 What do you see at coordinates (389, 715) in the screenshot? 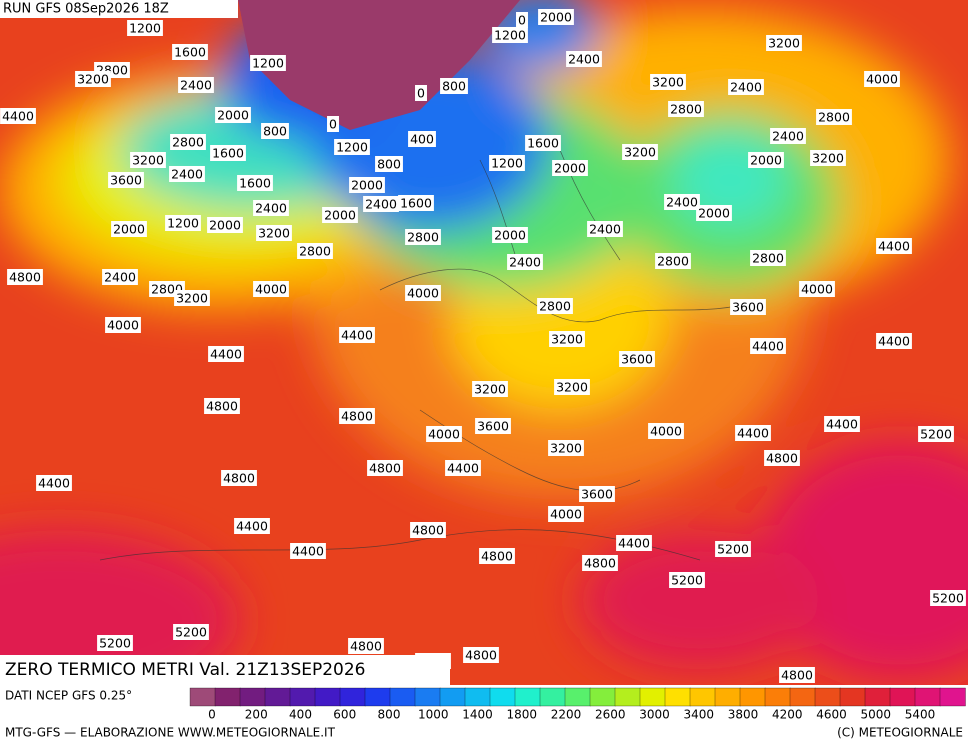
I see `colorbar-tick-label: 800` at bounding box center [389, 715].